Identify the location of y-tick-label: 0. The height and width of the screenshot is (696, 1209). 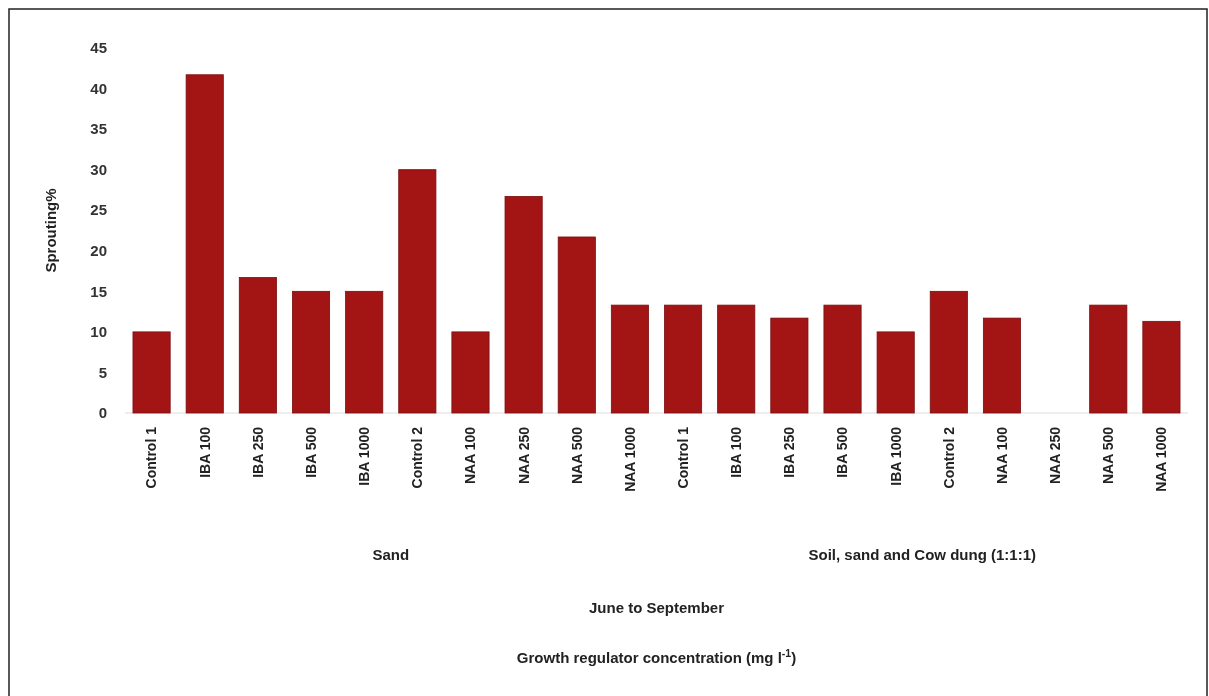
(102, 413).